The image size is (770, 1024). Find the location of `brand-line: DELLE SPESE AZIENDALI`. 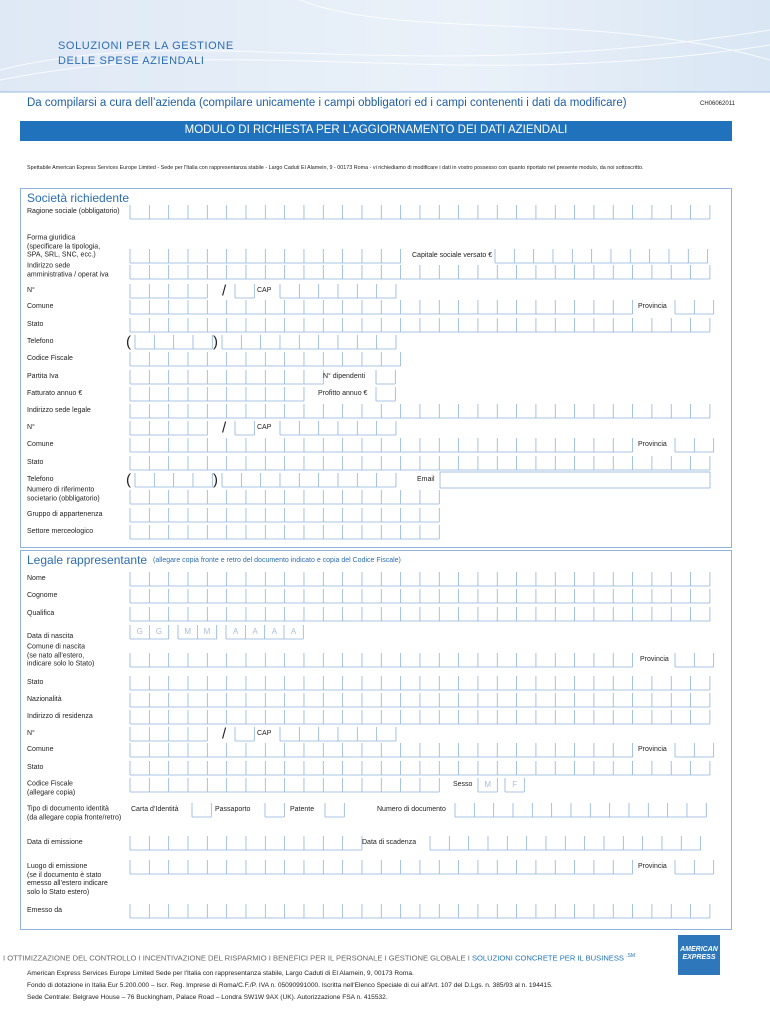

brand-line: DELLE SPESE AZIENDALI is located at coordinates (131, 61).